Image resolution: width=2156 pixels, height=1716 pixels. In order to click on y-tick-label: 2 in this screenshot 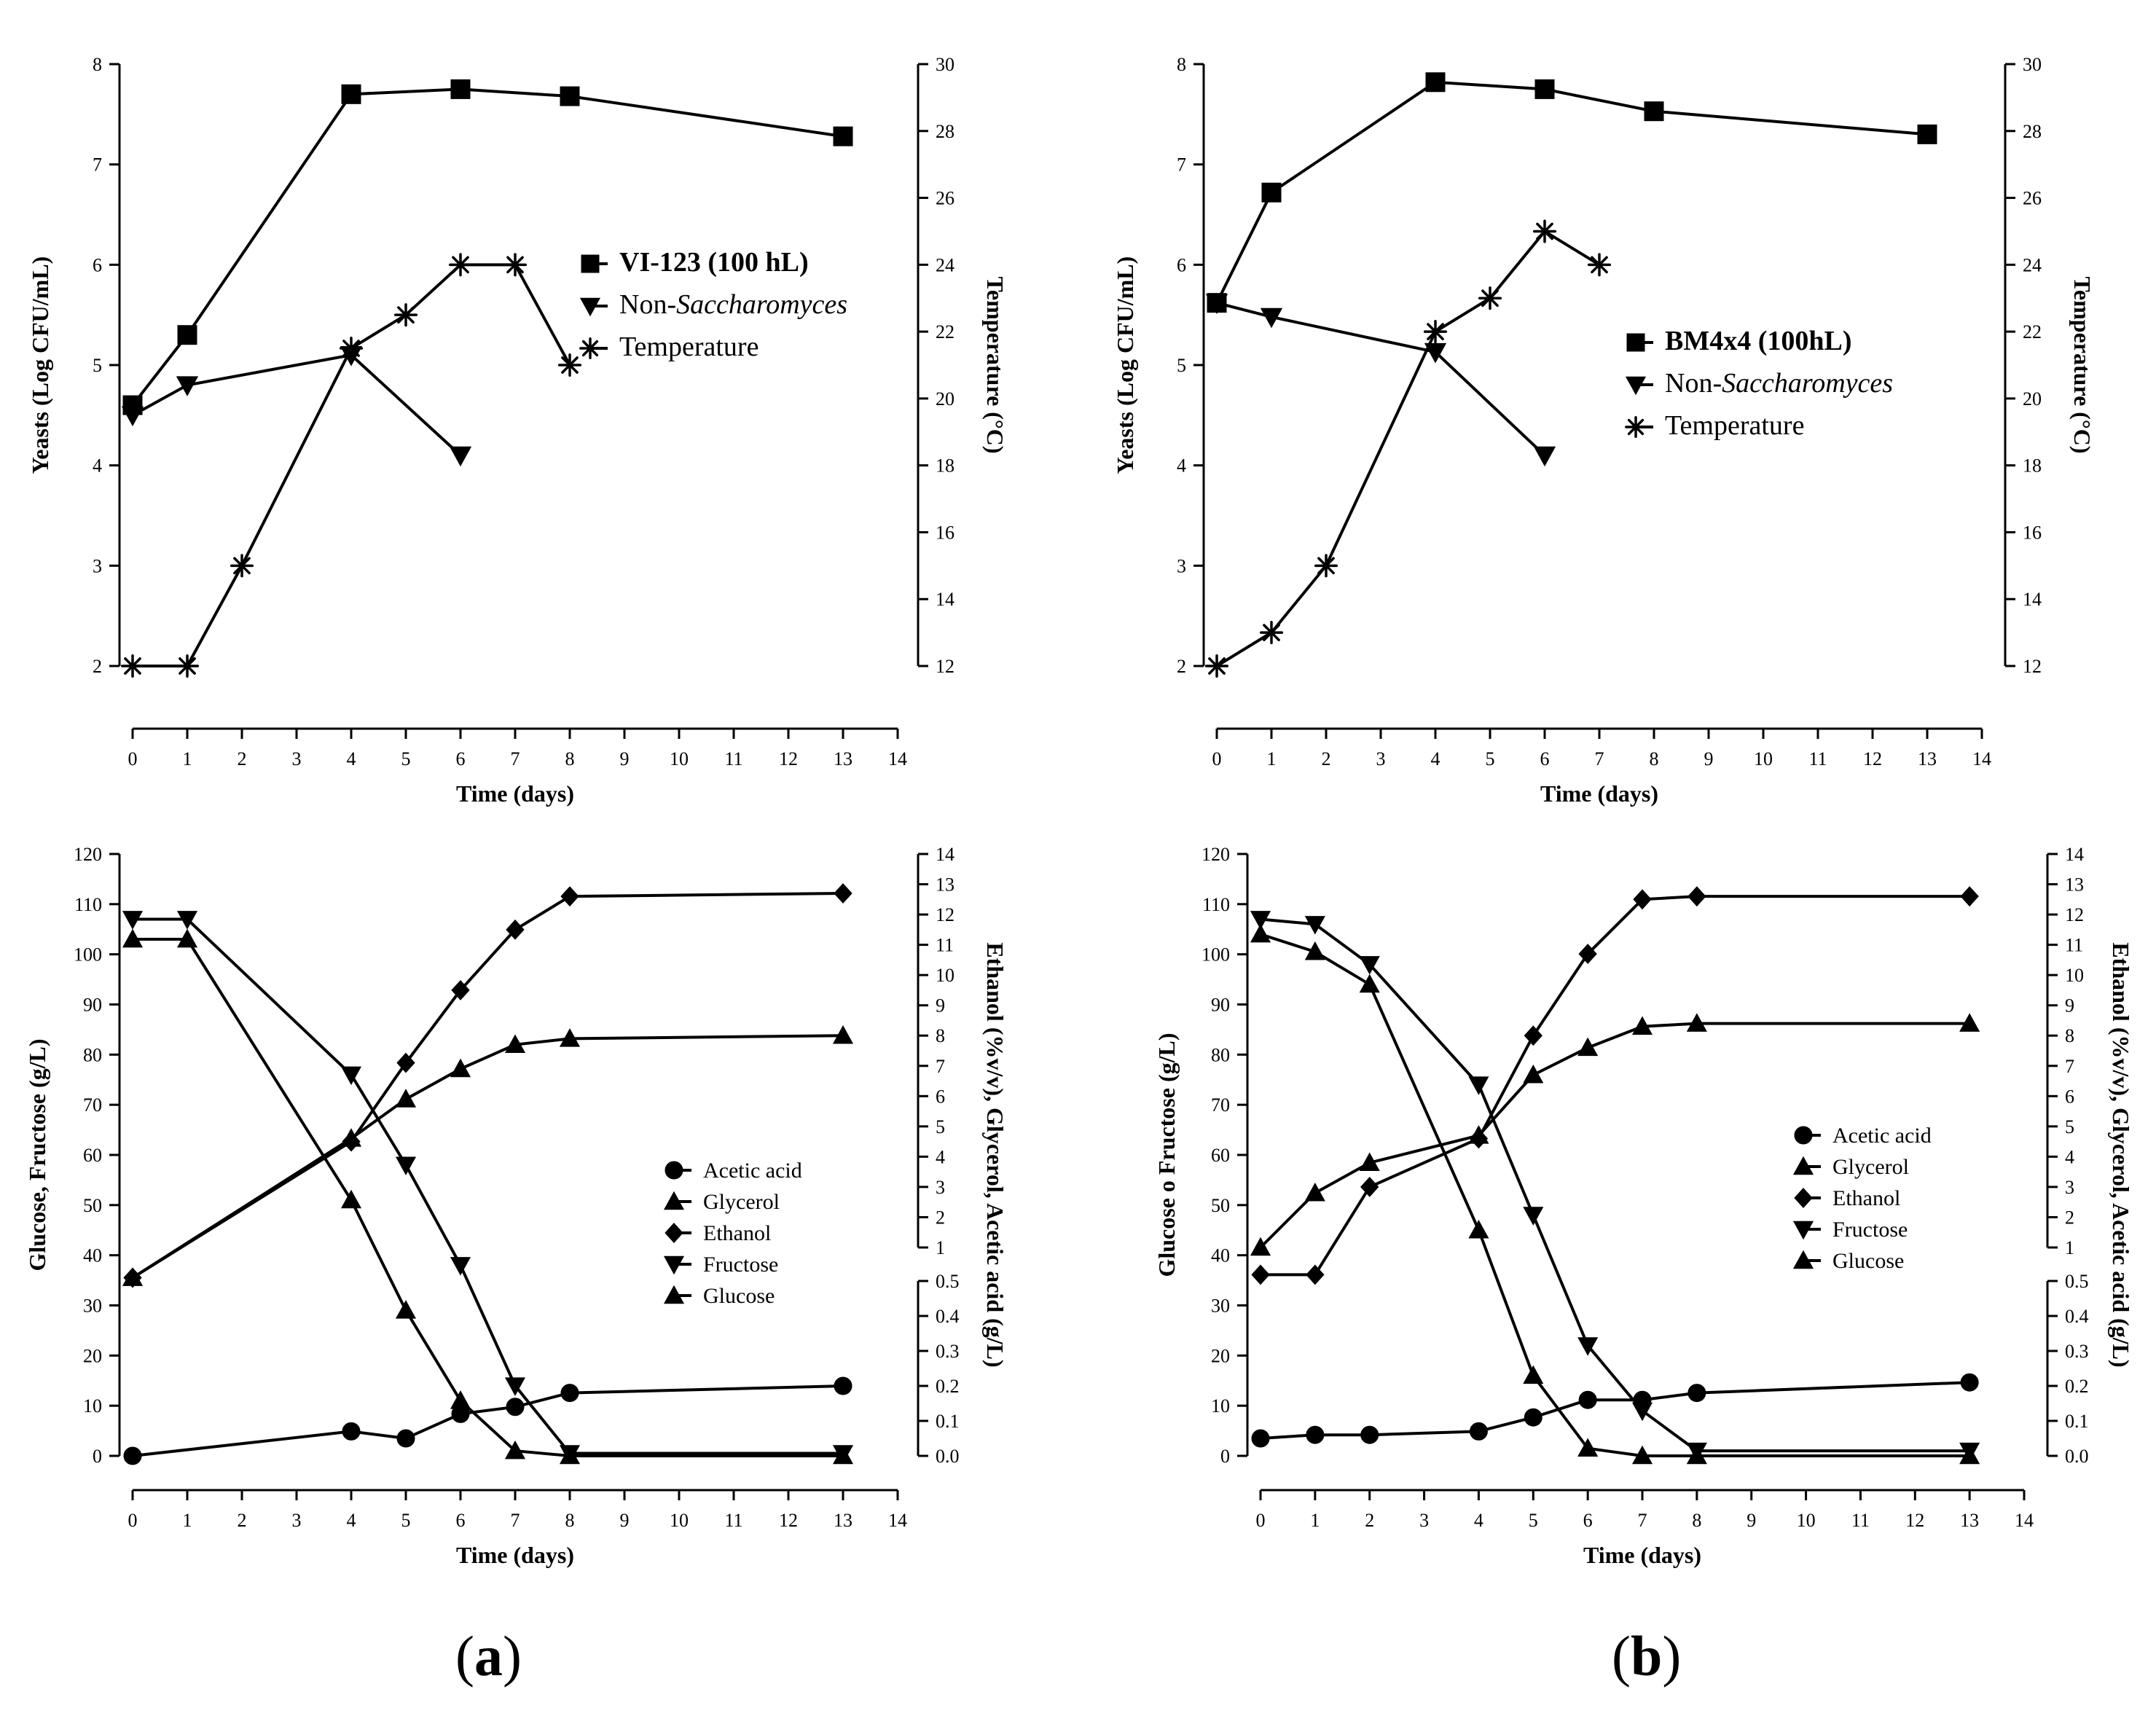, I will do `click(1181, 666)`.